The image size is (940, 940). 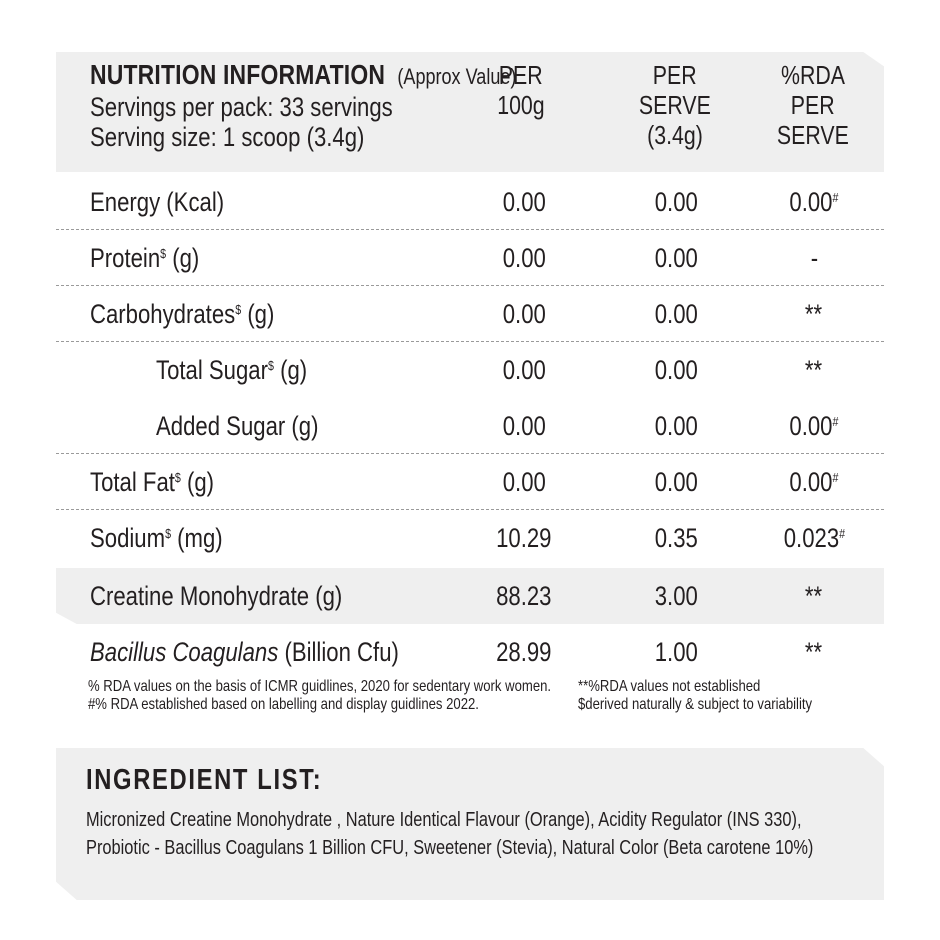 I want to click on value-text: 0.35, so click(x=676, y=538).